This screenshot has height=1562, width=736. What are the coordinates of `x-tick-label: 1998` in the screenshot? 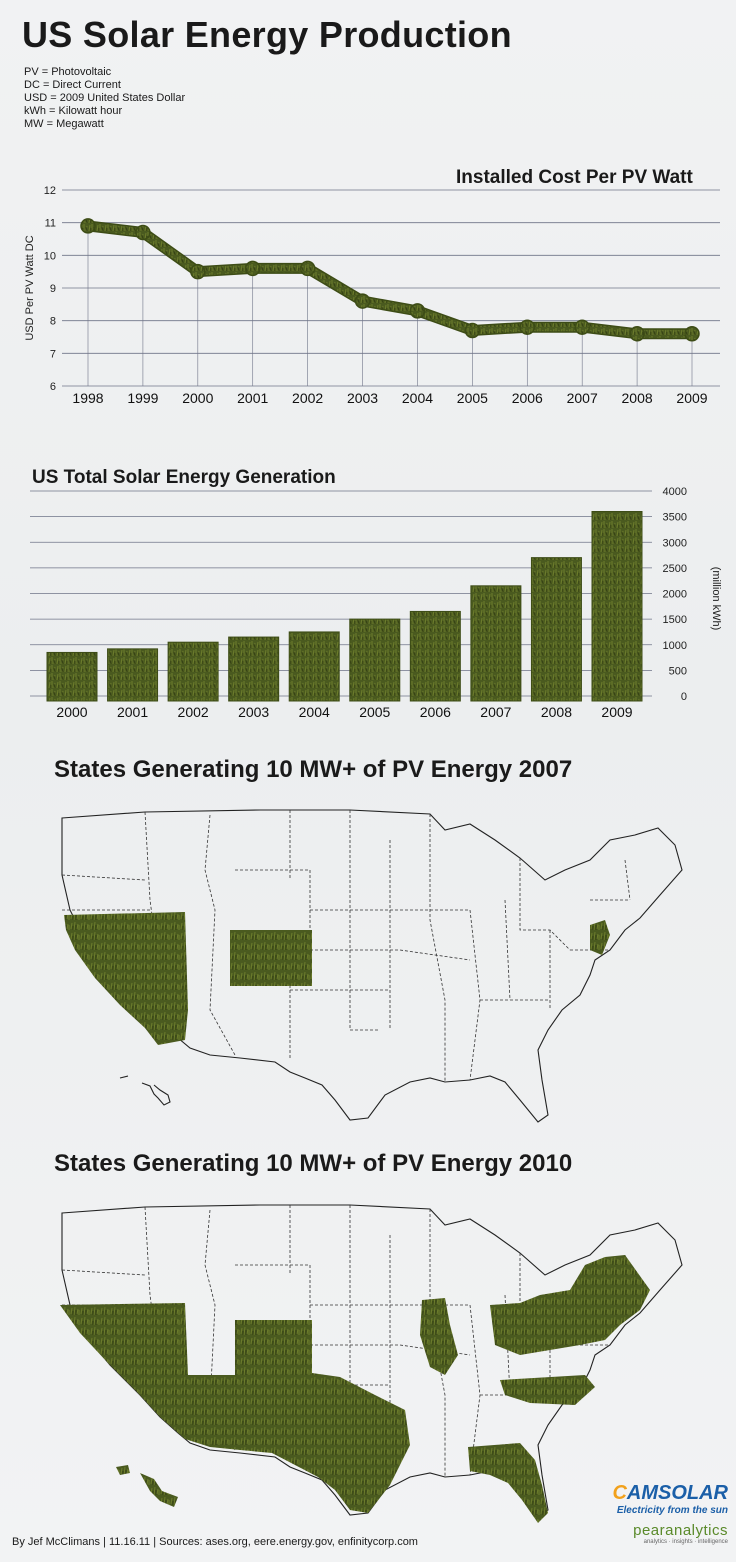 It's located at (87, 398).